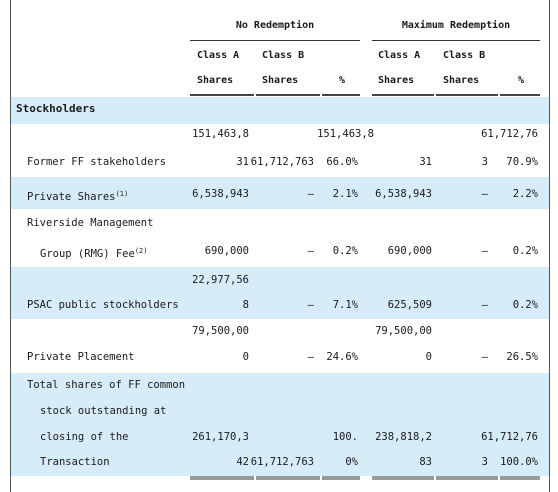 The width and height of the screenshot is (558, 492). Describe the element at coordinates (520, 95) in the screenshot. I see `col-rule-mr-pct` at that location.